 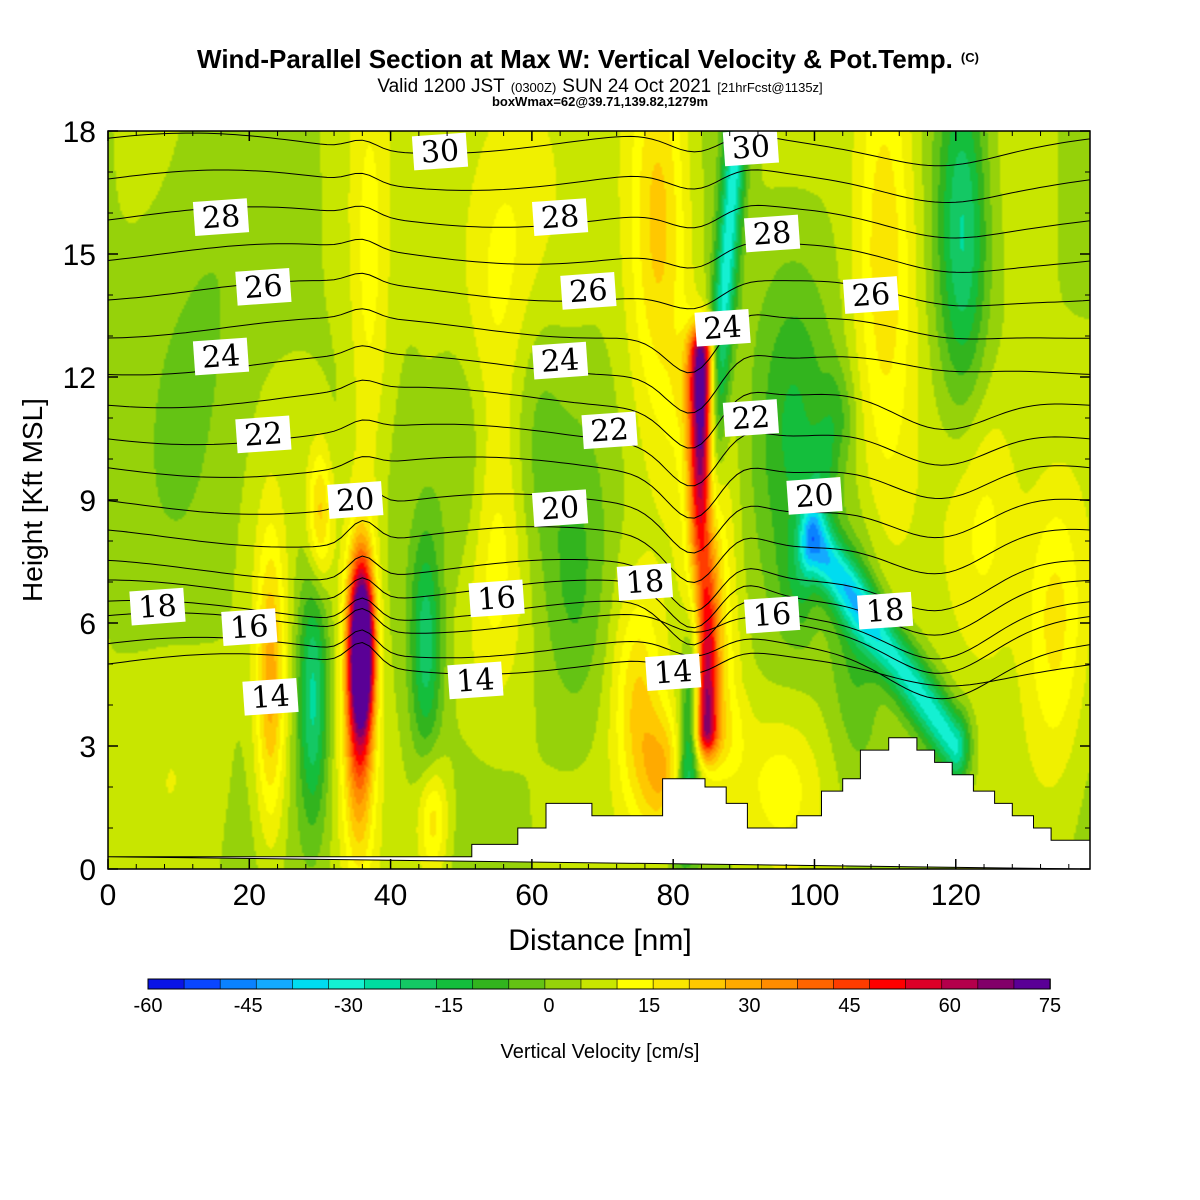 What do you see at coordinates (956, 895) in the screenshot?
I see `x-tick-label: 120` at bounding box center [956, 895].